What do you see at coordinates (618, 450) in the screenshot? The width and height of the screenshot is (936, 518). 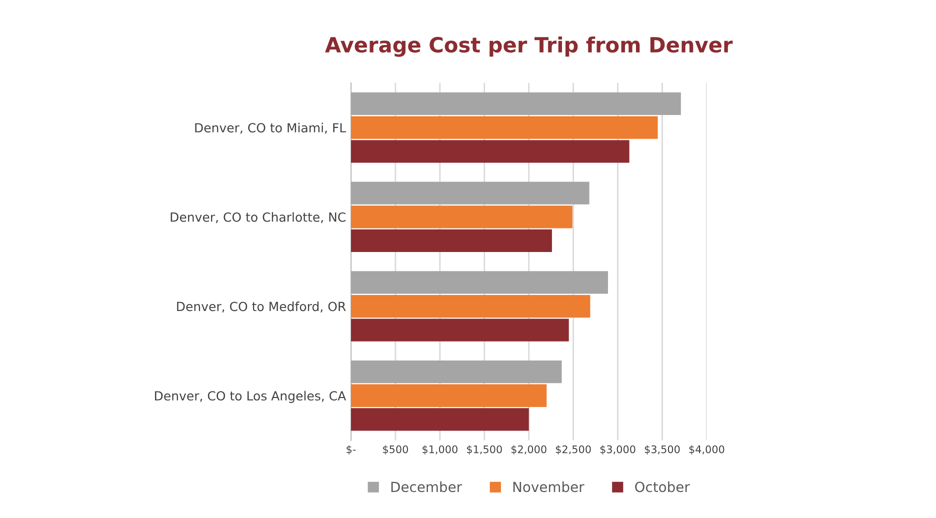 I see `x-tick-label: $3,000` at bounding box center [618, 450].